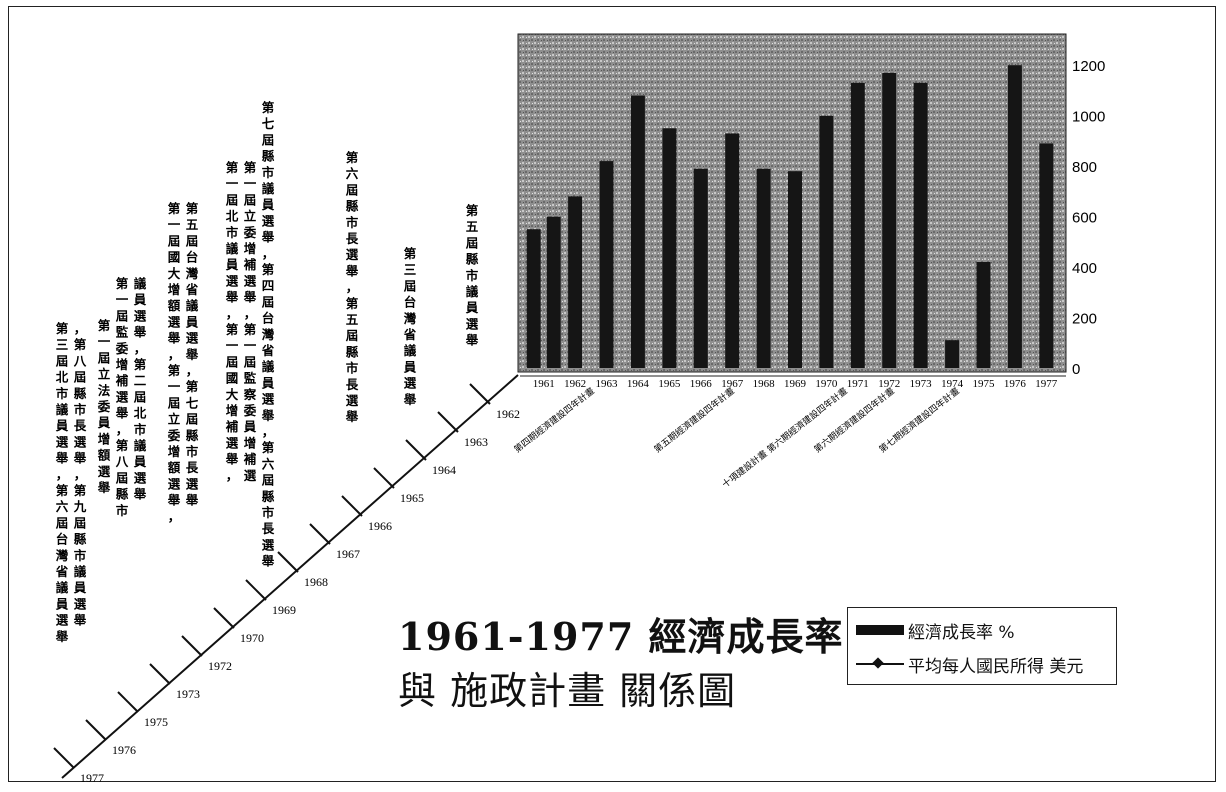 The height and width of the screenshot is (792, 1226). What do you see at coordinates (1084, 268) in the screenshot?
I see `y-tick-label: 400` at bounding box center [1084, 268].